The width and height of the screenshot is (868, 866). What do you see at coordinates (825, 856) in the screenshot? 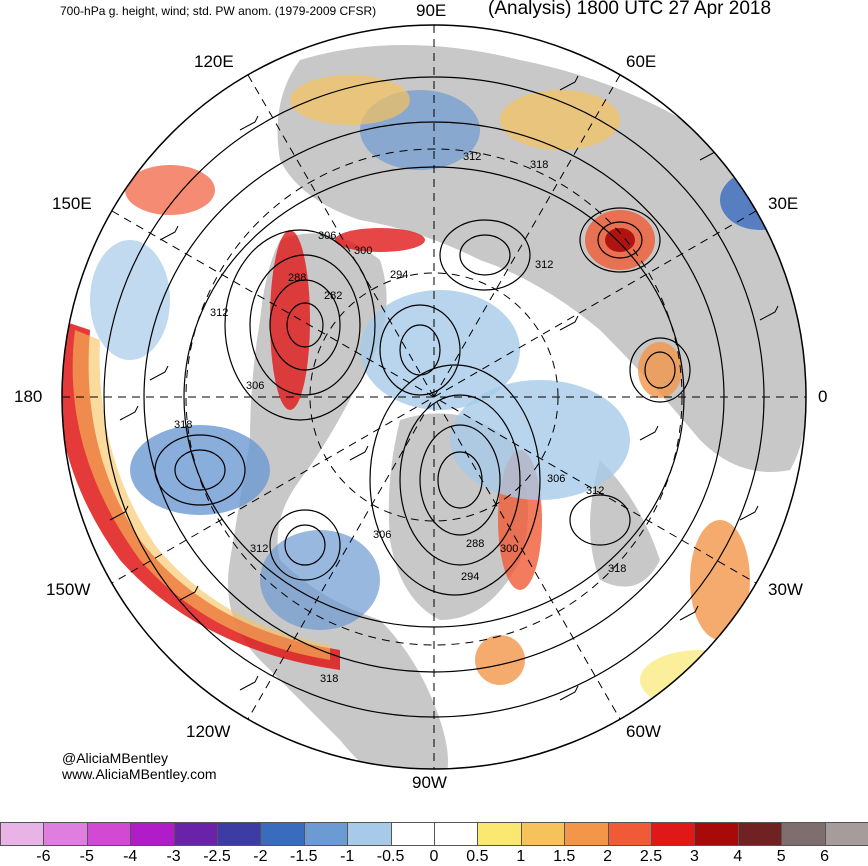
I see `colorbar-tick-label: 6` at bounding box center [825, 856].